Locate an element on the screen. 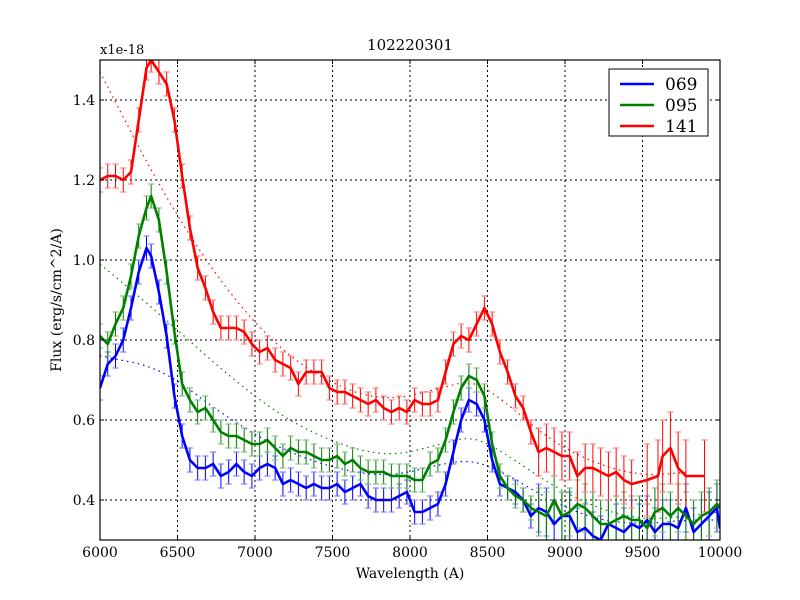 This screenshot has height=600, width=800. legend-label: 141 is located at coordinates (681, 127).